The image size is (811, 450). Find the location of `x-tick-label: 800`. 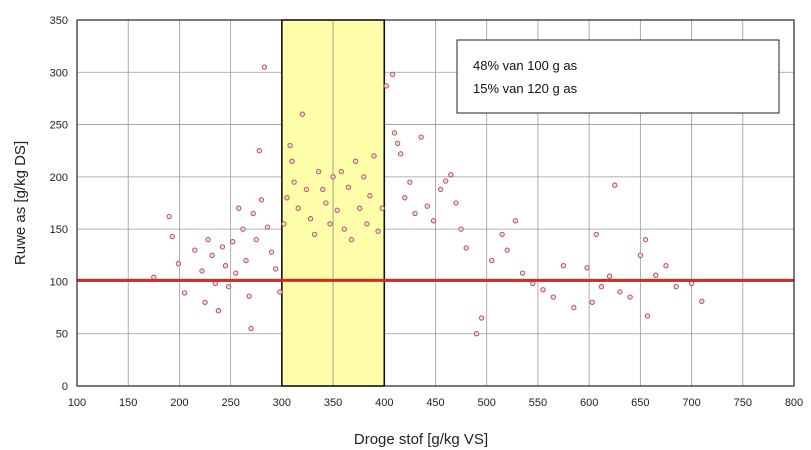

x-tick-label: 800 is located at coordinates (794, 403).